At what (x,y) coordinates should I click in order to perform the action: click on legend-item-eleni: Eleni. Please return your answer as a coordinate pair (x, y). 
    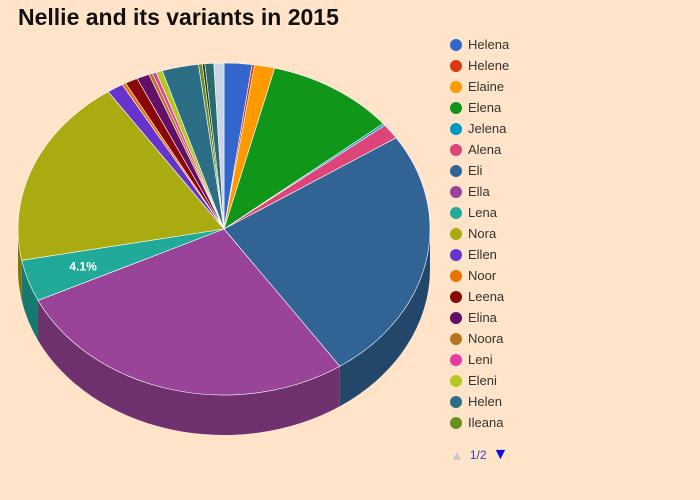
    Looking at the image, I should click on (570, 380).